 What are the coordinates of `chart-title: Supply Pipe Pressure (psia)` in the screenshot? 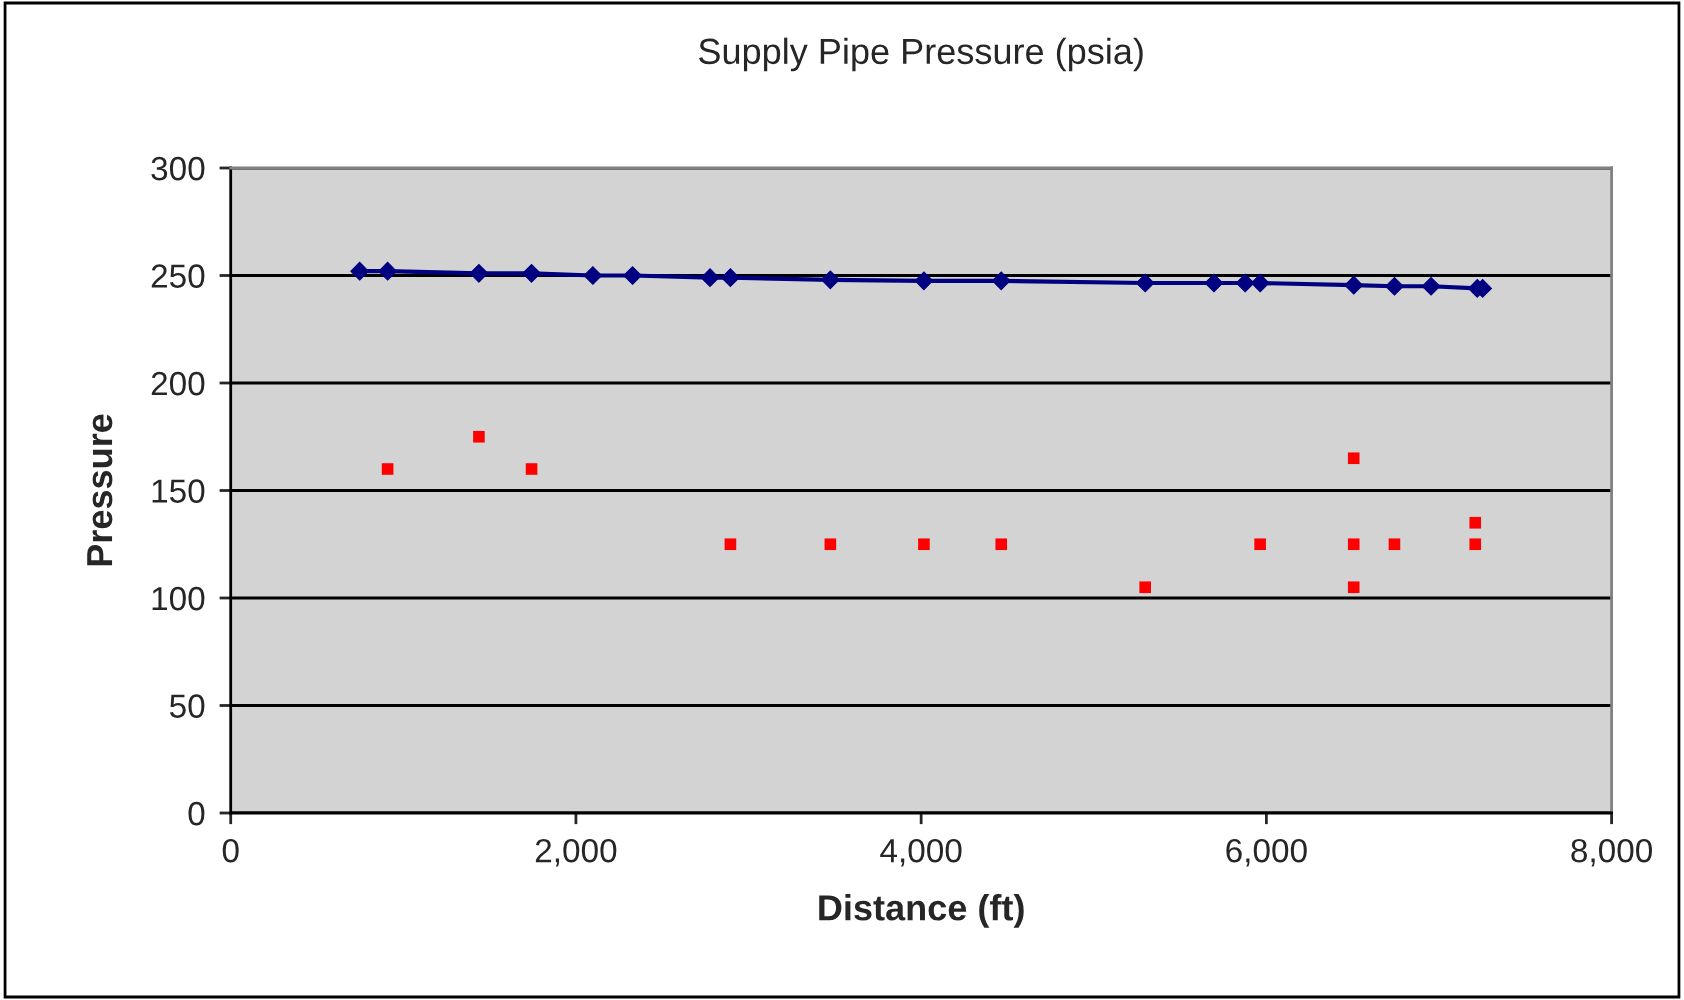 It's located at (921, 54).